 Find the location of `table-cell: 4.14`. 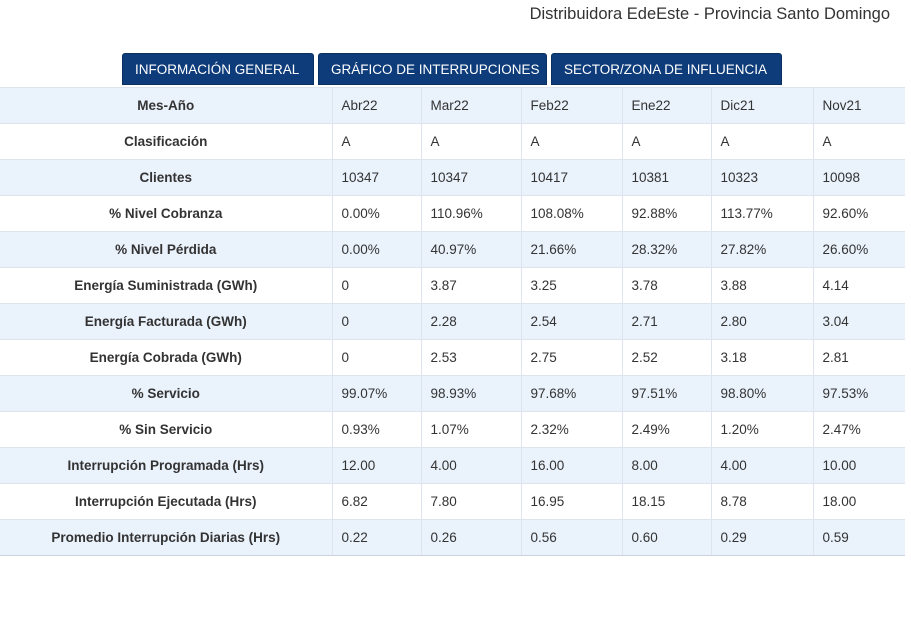

table-cell: 4.14 is located at coordinates (858, 285).